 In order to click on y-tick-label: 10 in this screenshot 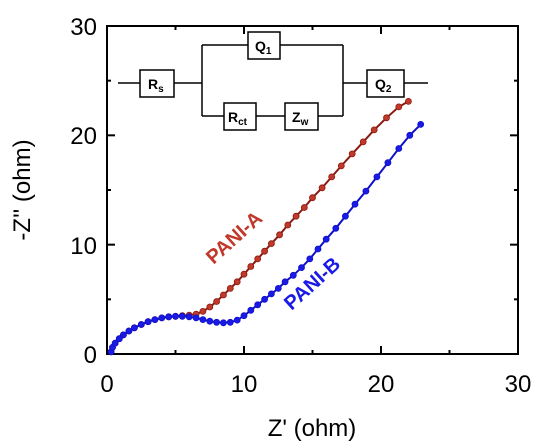, I will do `click(83, 246)`.